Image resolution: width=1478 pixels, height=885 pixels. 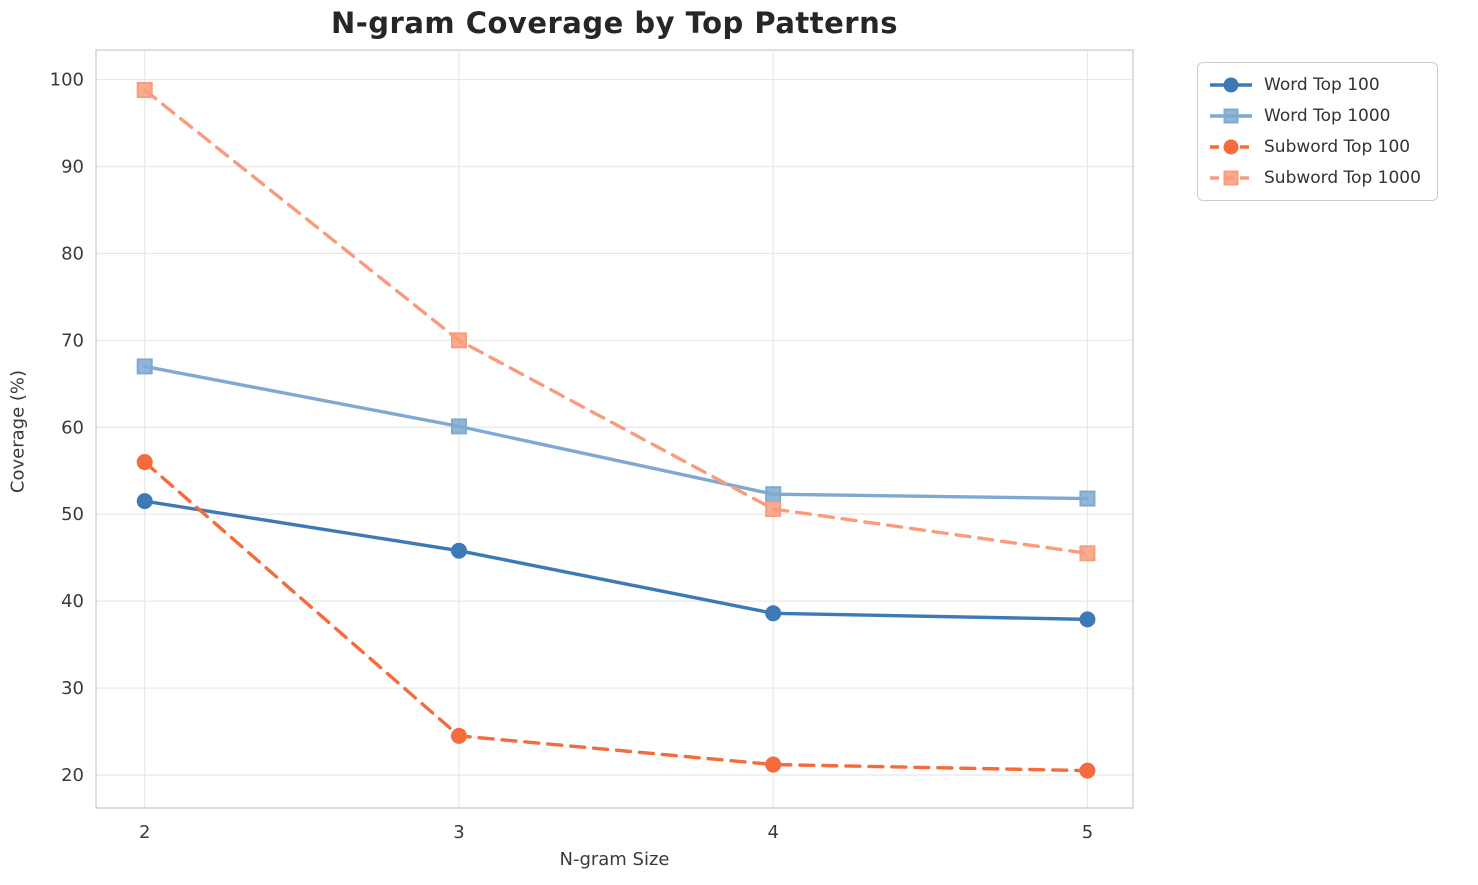 I want to click on legend-item-1: Word Top 100, so click(x=1314, y=85).